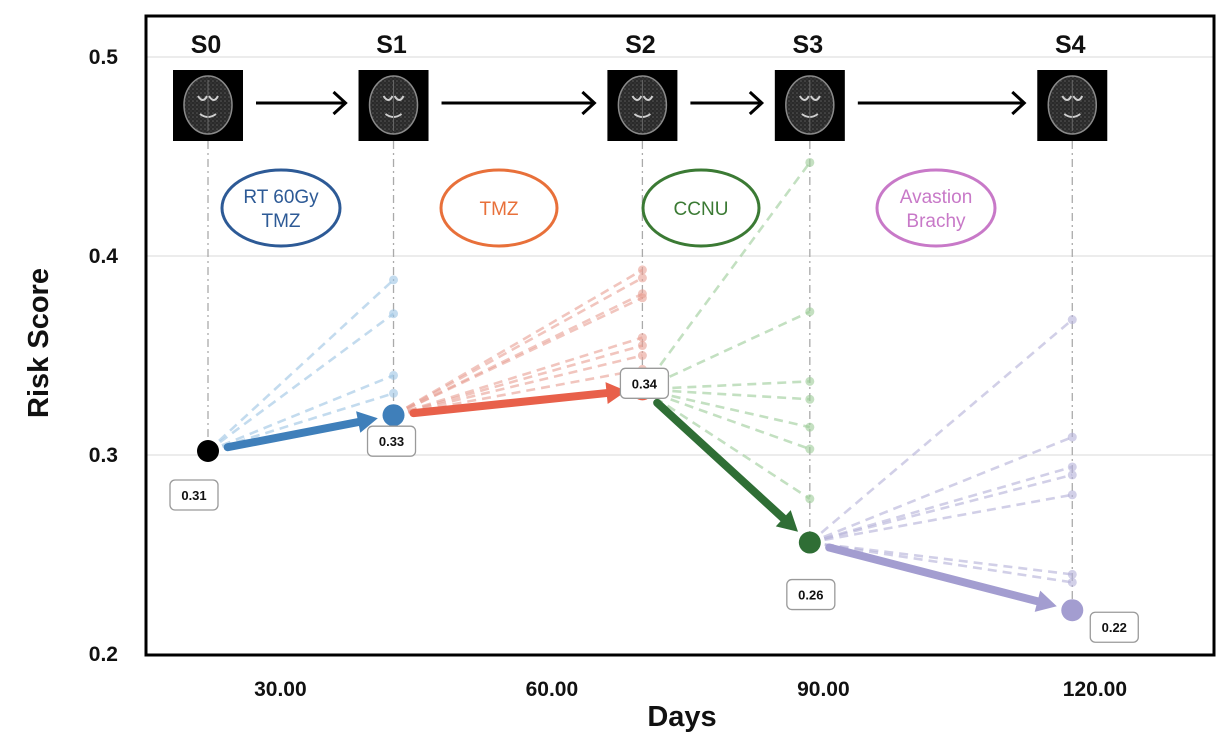 This screenshot has width=1228, height=740. I want to click on state-point-s1, so click(393, 415).